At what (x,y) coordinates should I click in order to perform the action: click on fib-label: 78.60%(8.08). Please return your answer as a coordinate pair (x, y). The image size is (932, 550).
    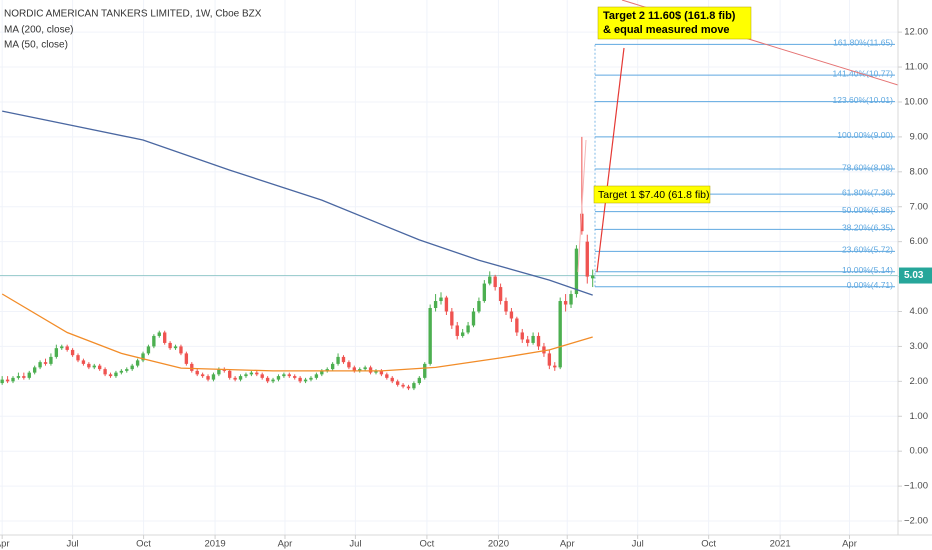
    Looking at the image, I should click on (867, 167).